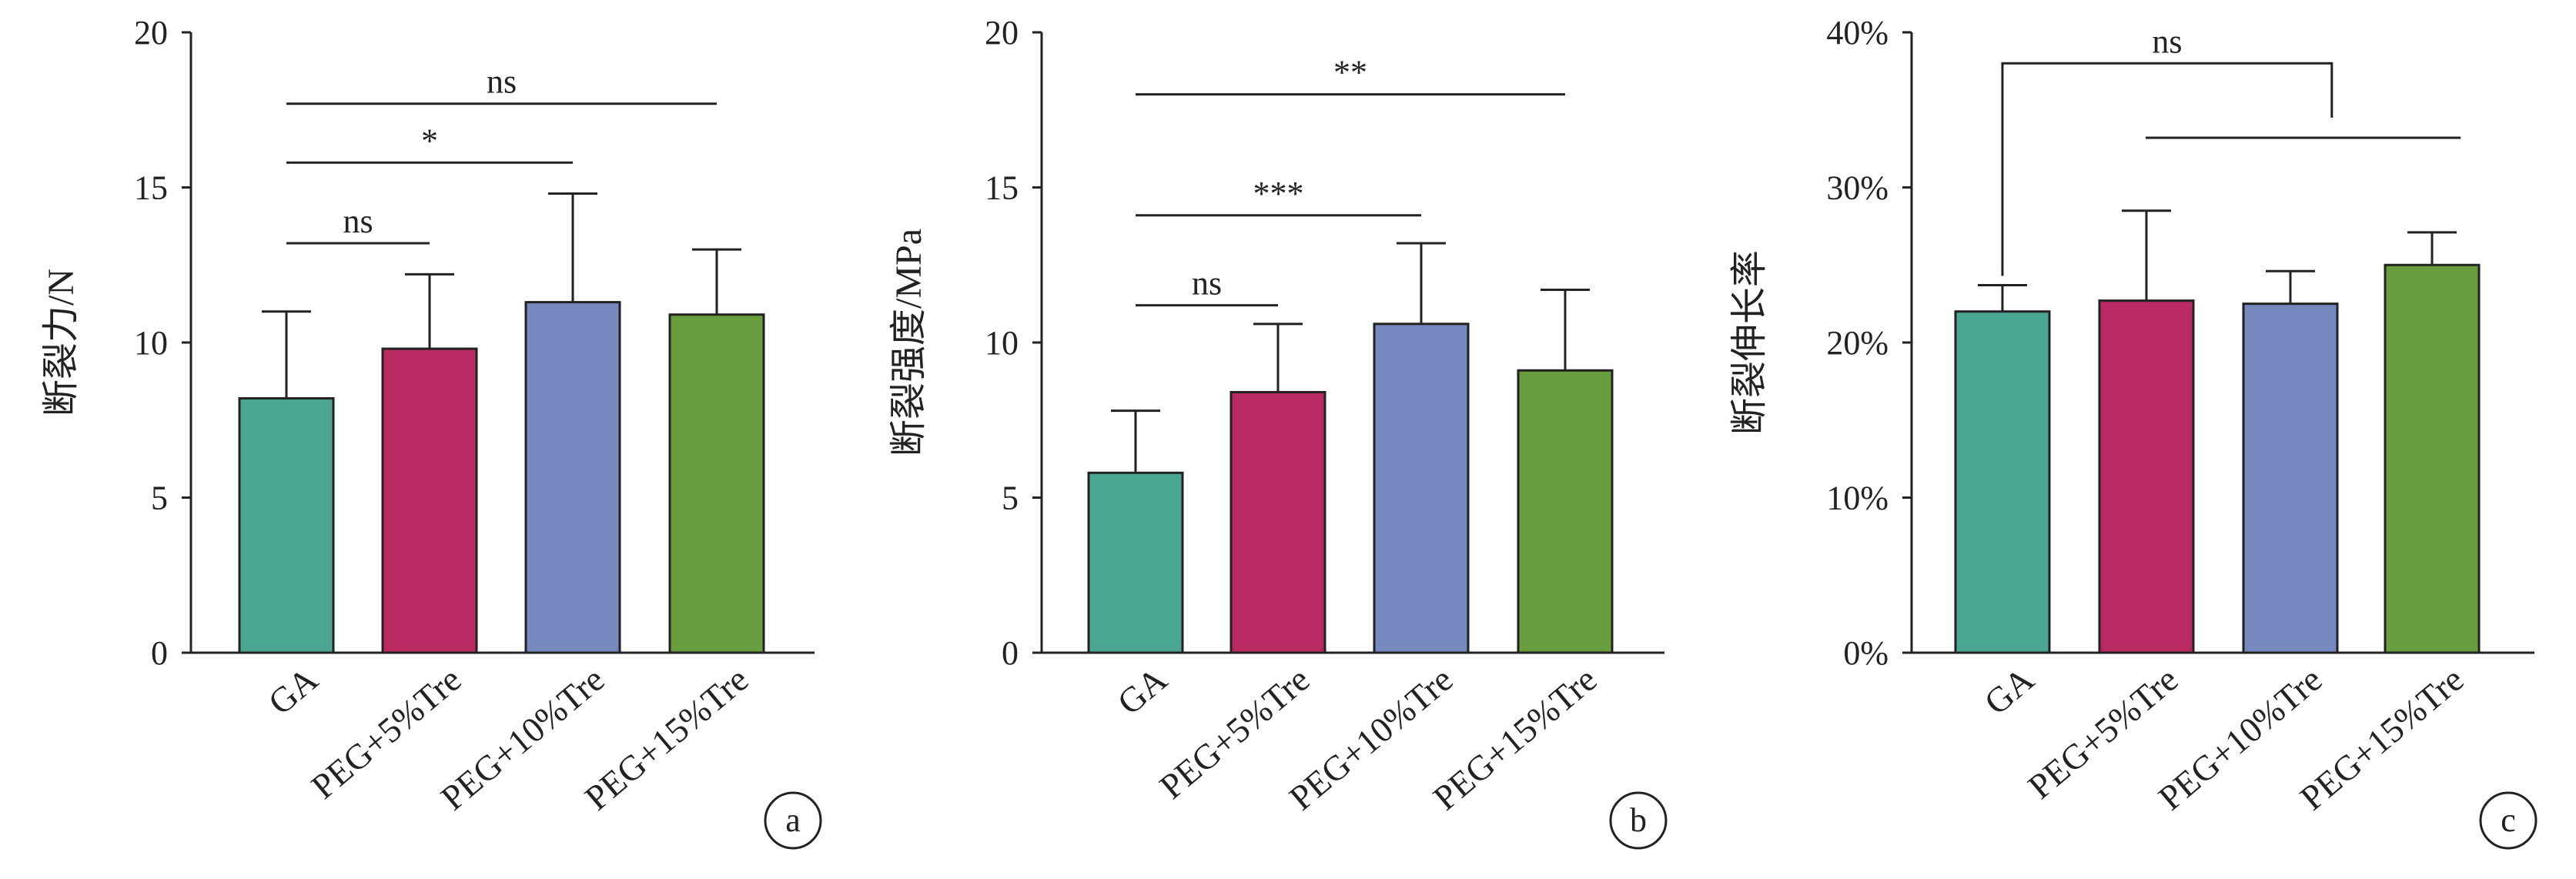 This screenshot has height=879, width=2576. I want to click on y-tick-label: 40%, so click(1858, 33).